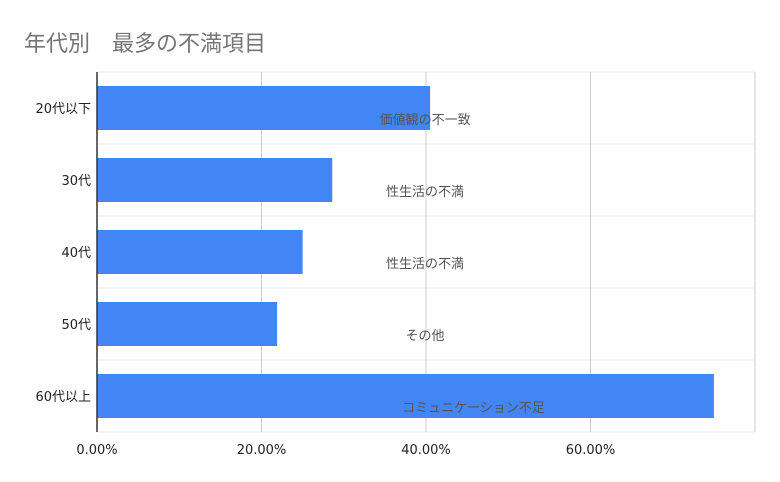  I want to click on data-label: 価値観の不一致, so click(425, 120).